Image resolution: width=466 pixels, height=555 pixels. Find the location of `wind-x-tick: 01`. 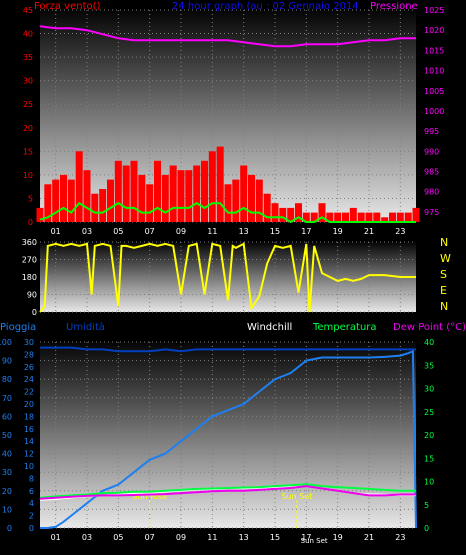

wind-x-tick: 01 is located at coordinates (56, 231).